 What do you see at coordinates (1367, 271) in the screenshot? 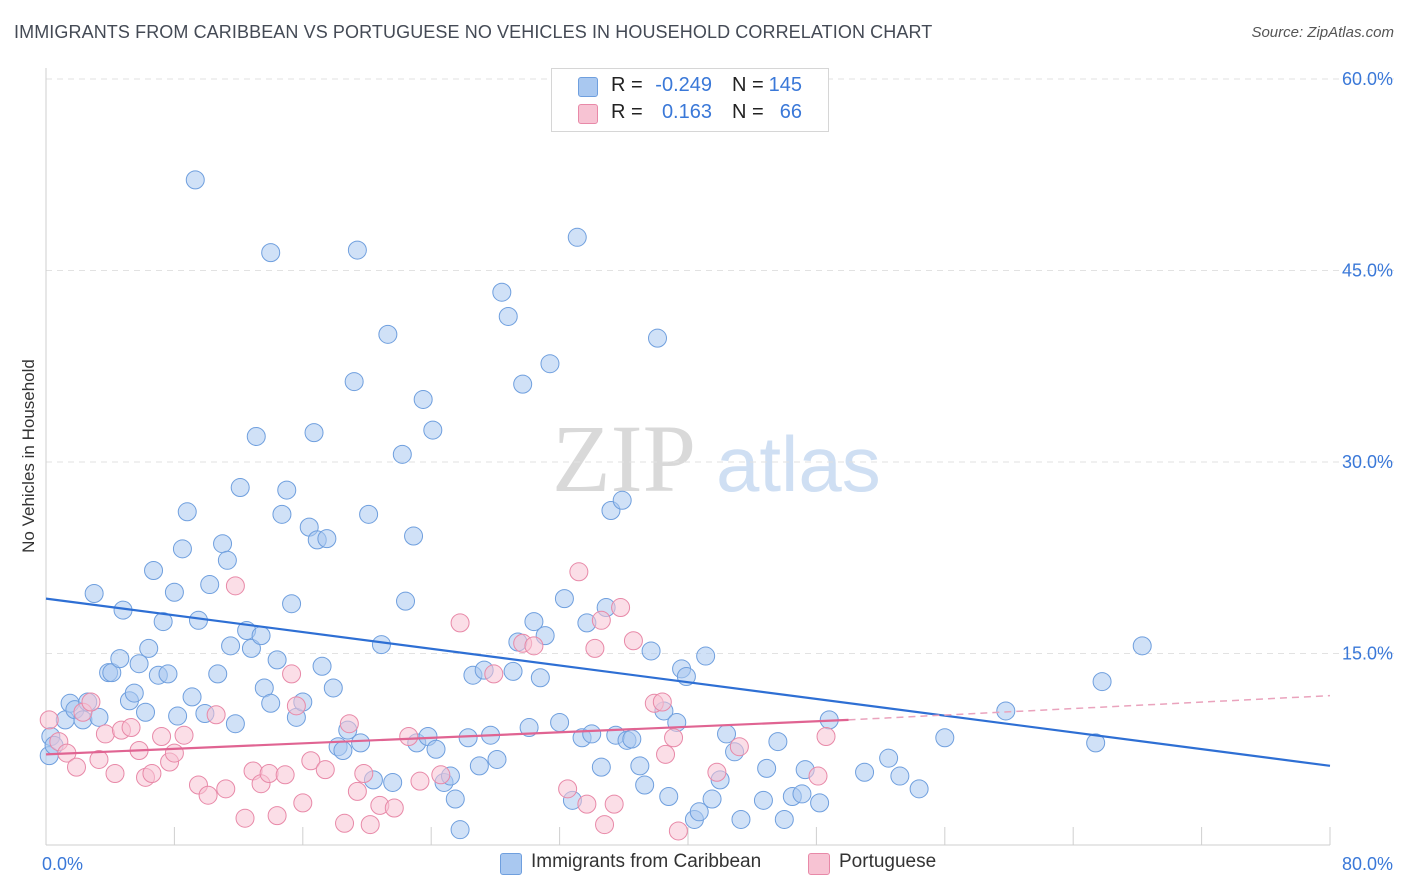
I see `y-tick-label: 45.0%` at bounding box center [1367, 271].